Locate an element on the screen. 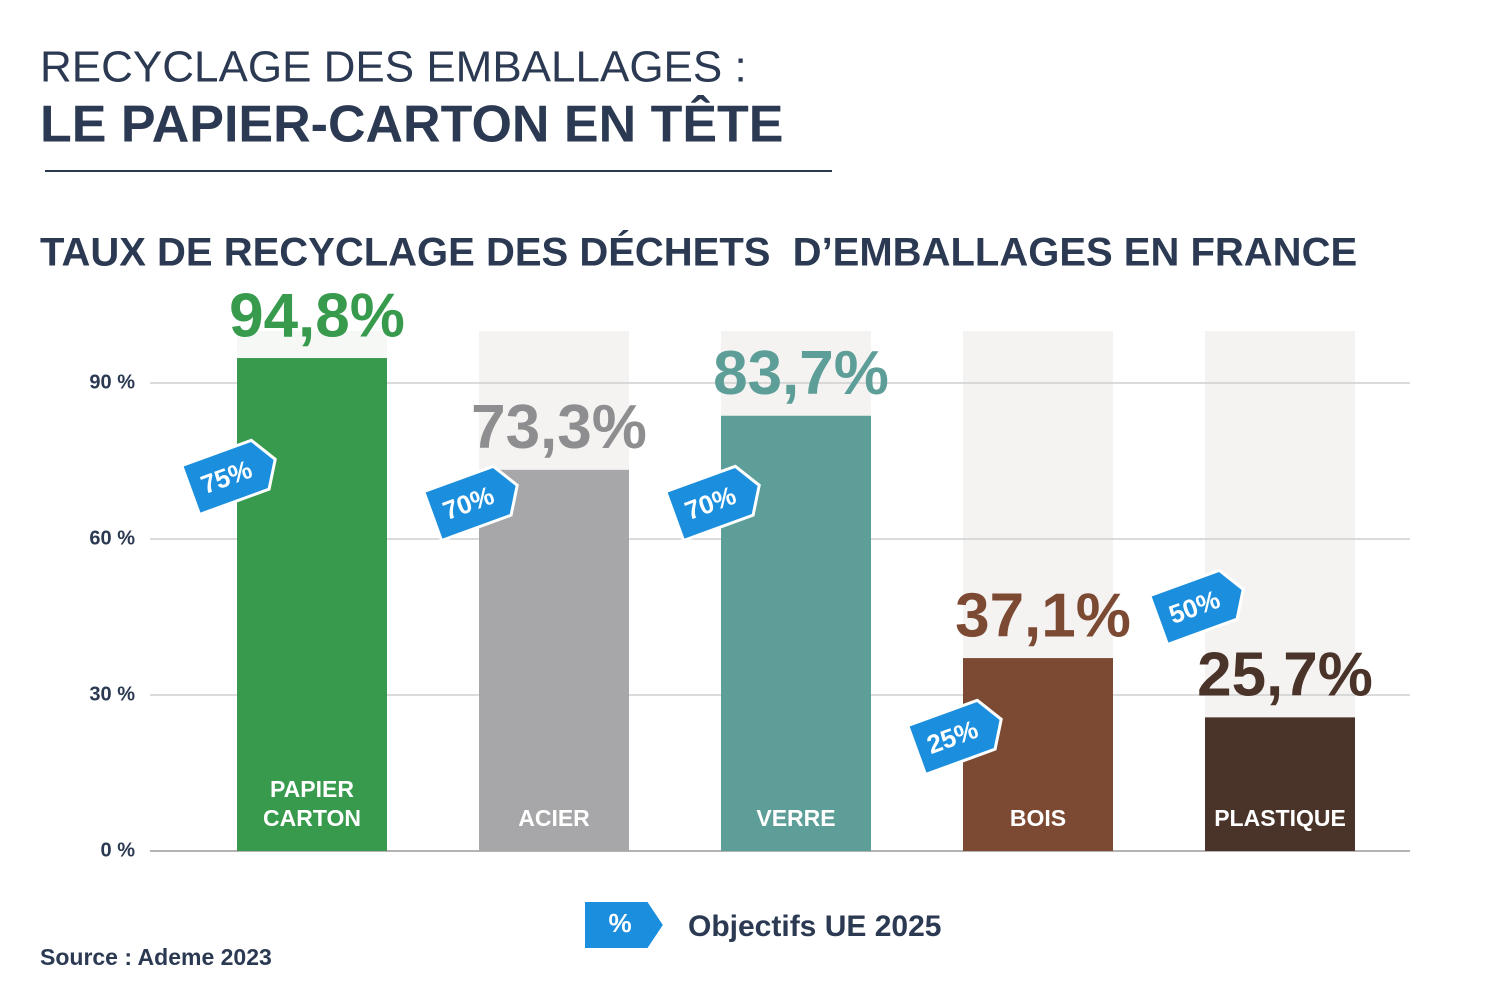 The height and width of the screenshot is (1000, 1500). x-tick-label: VERRE is located at coordinates (796, 818).